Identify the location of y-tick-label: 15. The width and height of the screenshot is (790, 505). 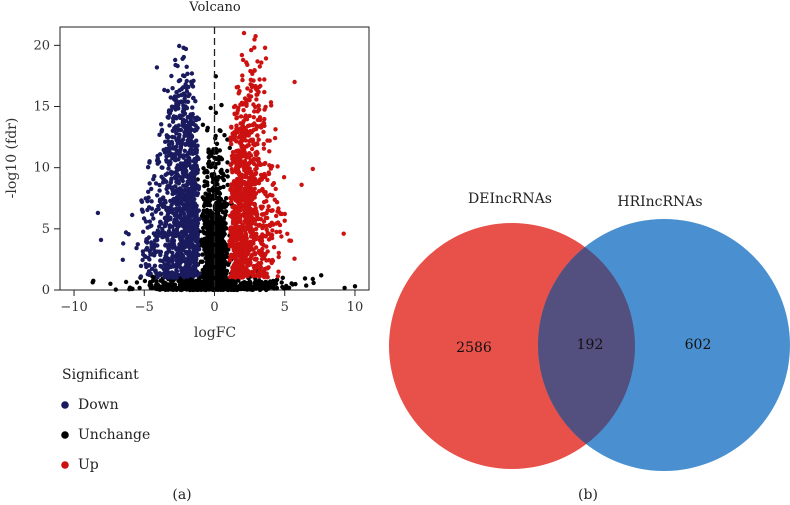
(41, 107).